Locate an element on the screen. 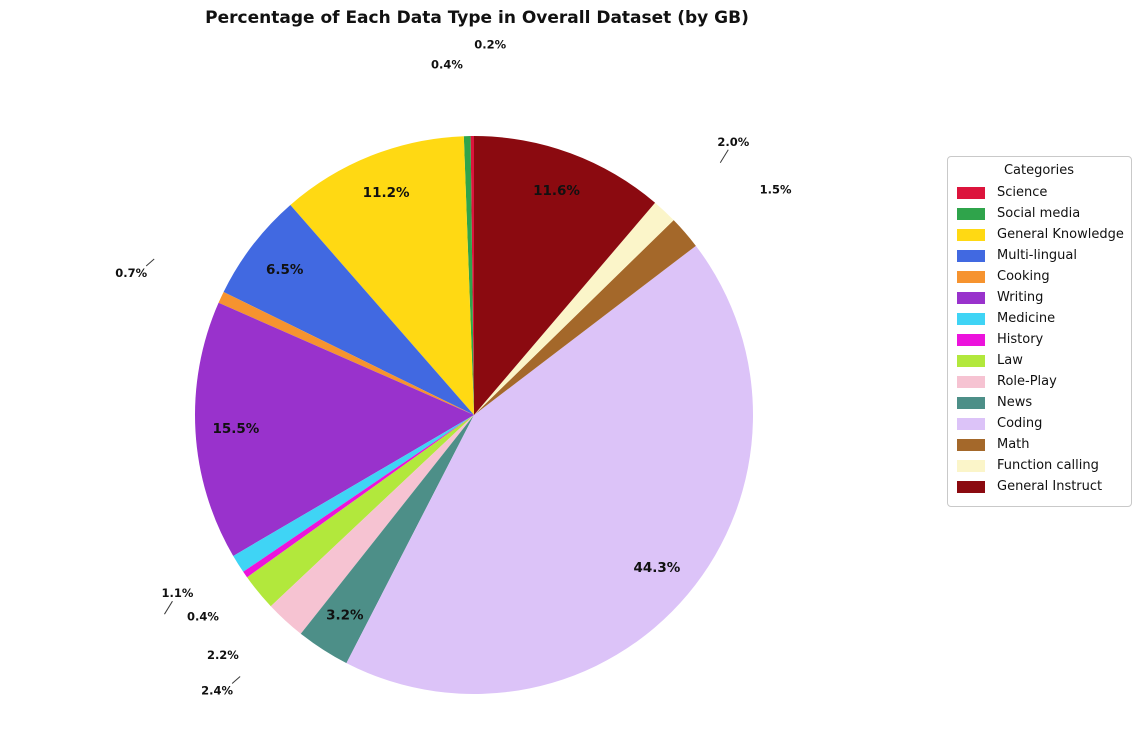 The image size is (1140, 750). legend-item-history: History is located at coordinates (1039, 339).